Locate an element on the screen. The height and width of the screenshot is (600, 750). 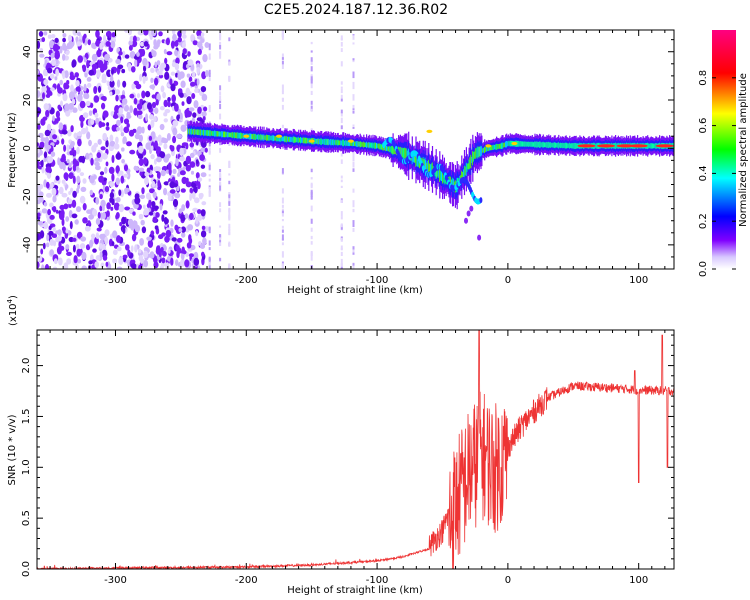
spectrogram-y-label: Frequency (Hz) is located at coordinates (12, 150).